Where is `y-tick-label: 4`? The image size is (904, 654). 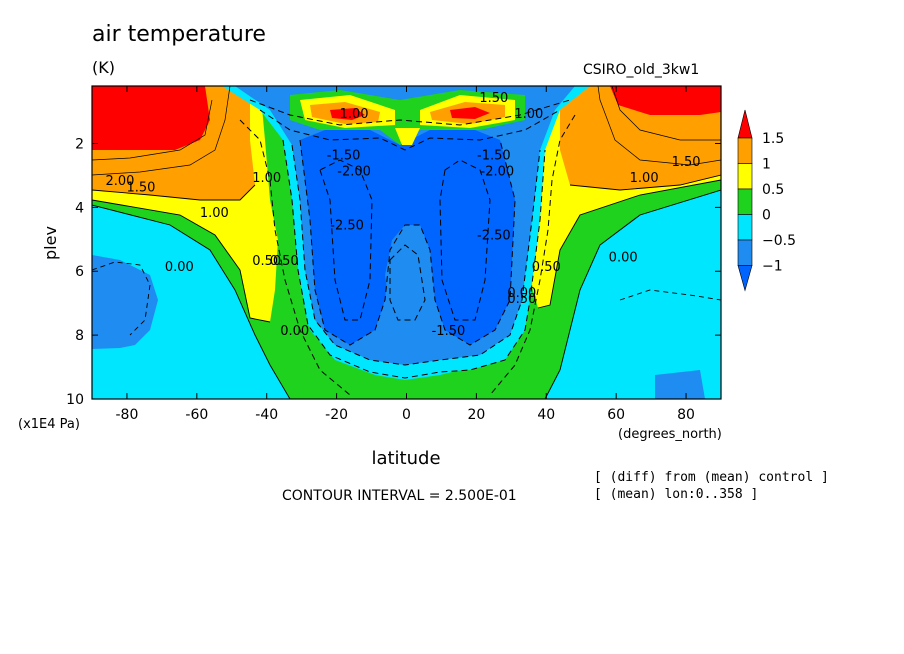 y-tick-label: 4 is located at coordinates (79, 208).